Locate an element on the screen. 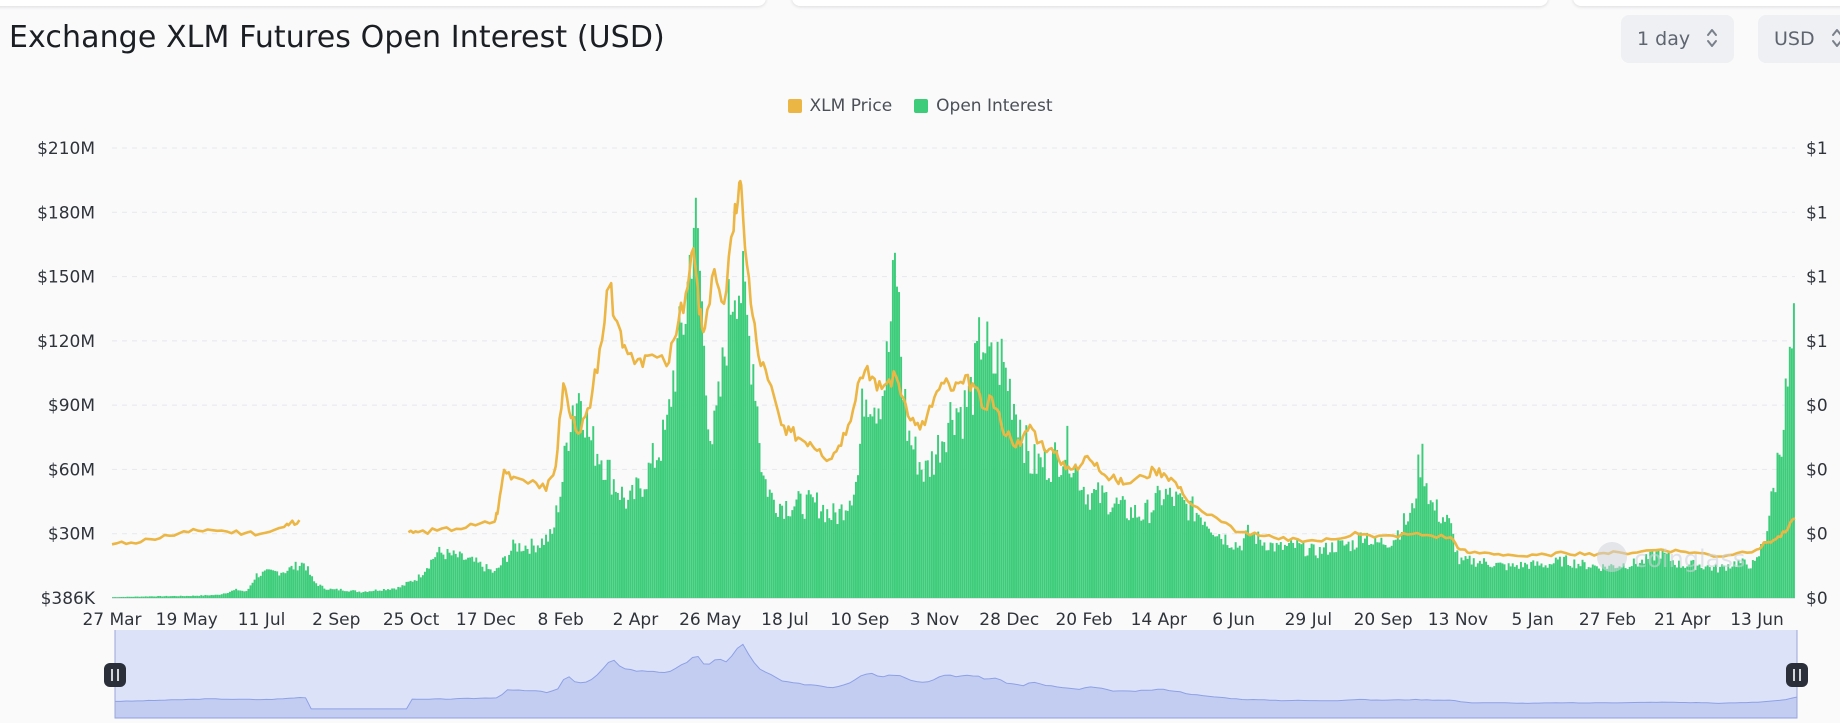 The width and height of the screenshot is (1840, 723). navigator-handle-right is located at coordinates (1797, 674).